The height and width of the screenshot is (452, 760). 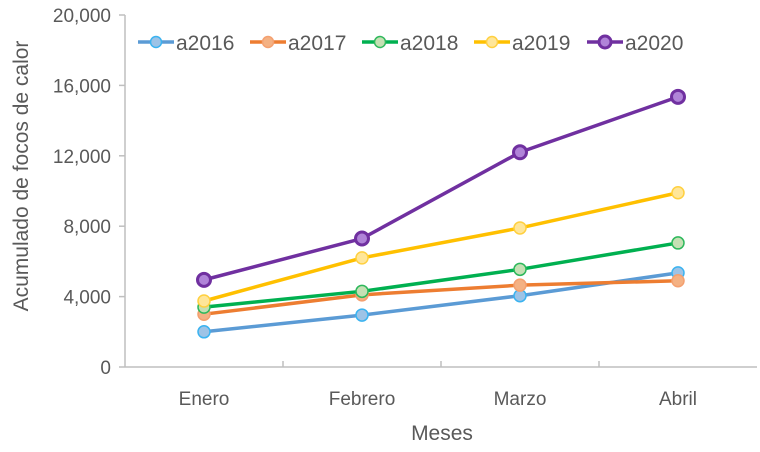 I want to click on y-tick-label: 12,000, so click(x=82, y=157).